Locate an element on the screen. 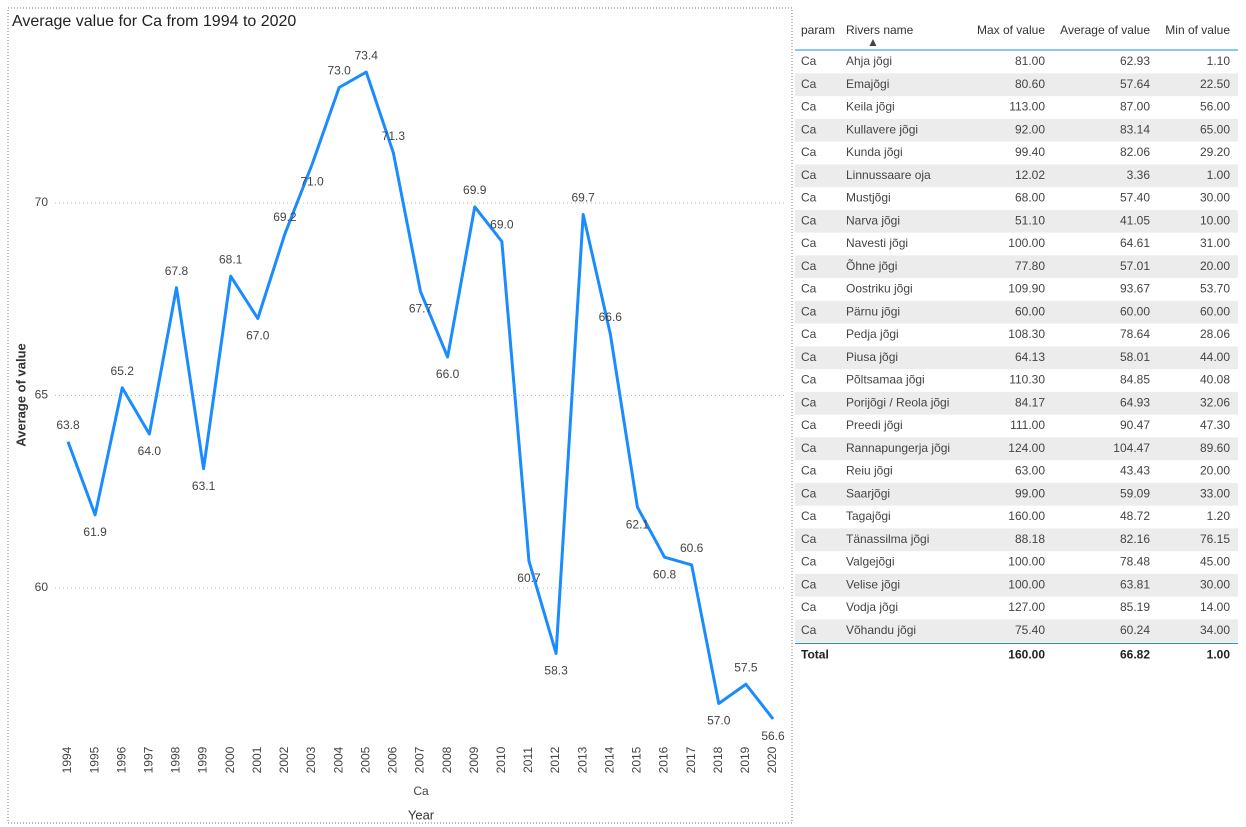  data-label: 69.9 is located at coordinates (475, 190).